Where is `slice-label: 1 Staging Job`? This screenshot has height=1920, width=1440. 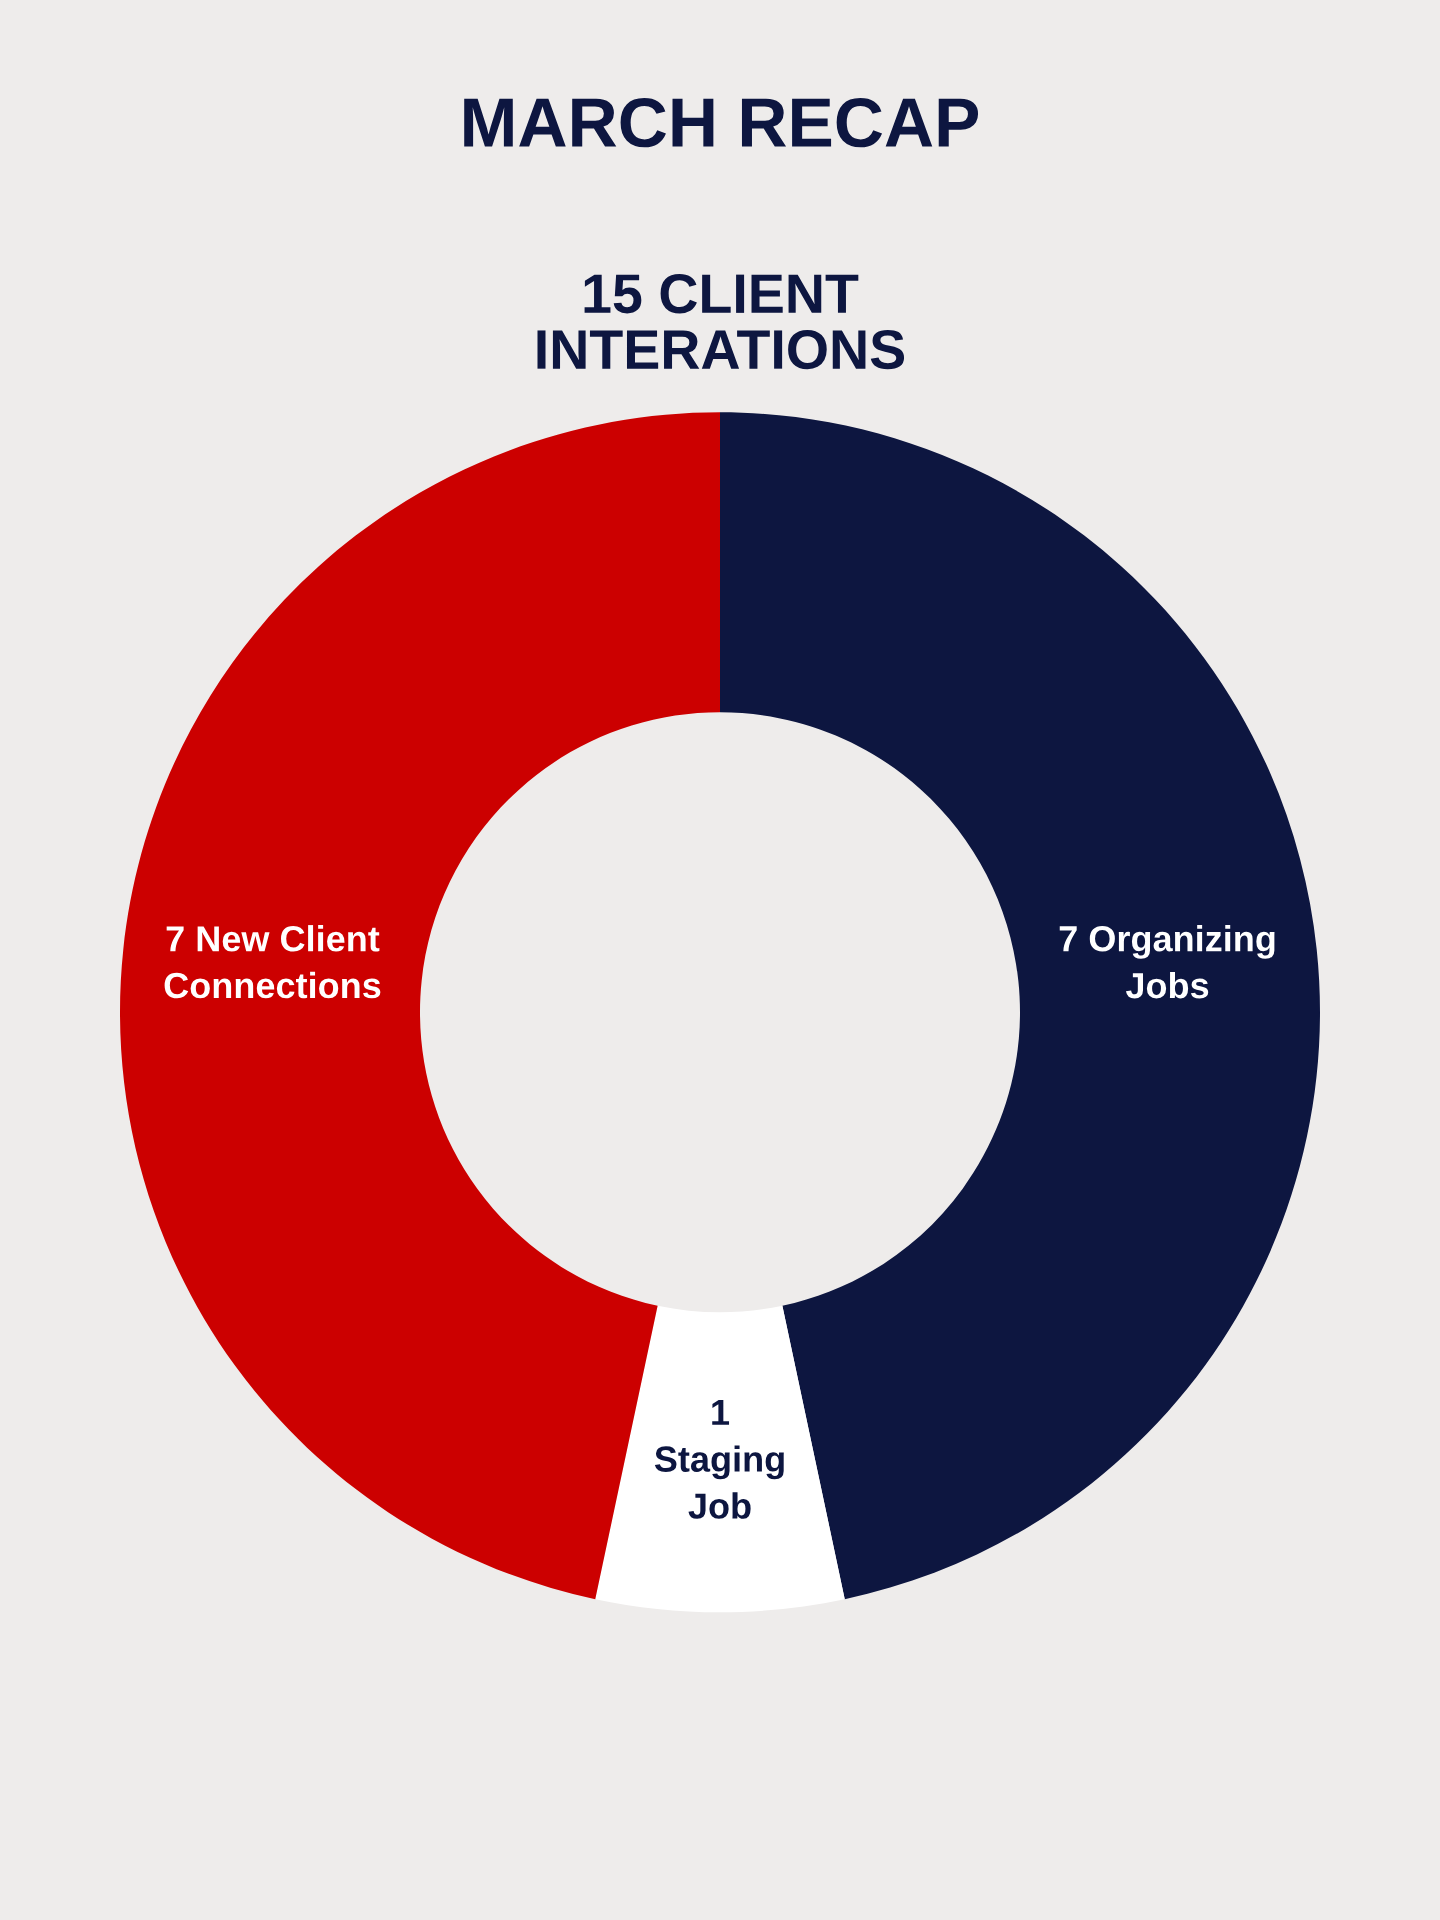
slice-label: 1 Staging Job is located at coordinates (719, 1459).